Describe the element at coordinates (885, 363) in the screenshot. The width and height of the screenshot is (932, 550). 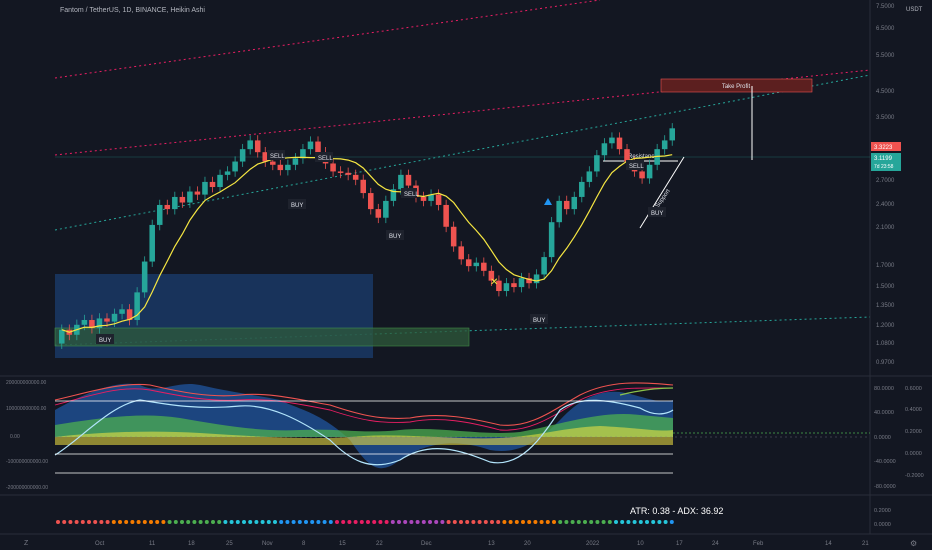
I see `price-label: 0.9700` at that location.